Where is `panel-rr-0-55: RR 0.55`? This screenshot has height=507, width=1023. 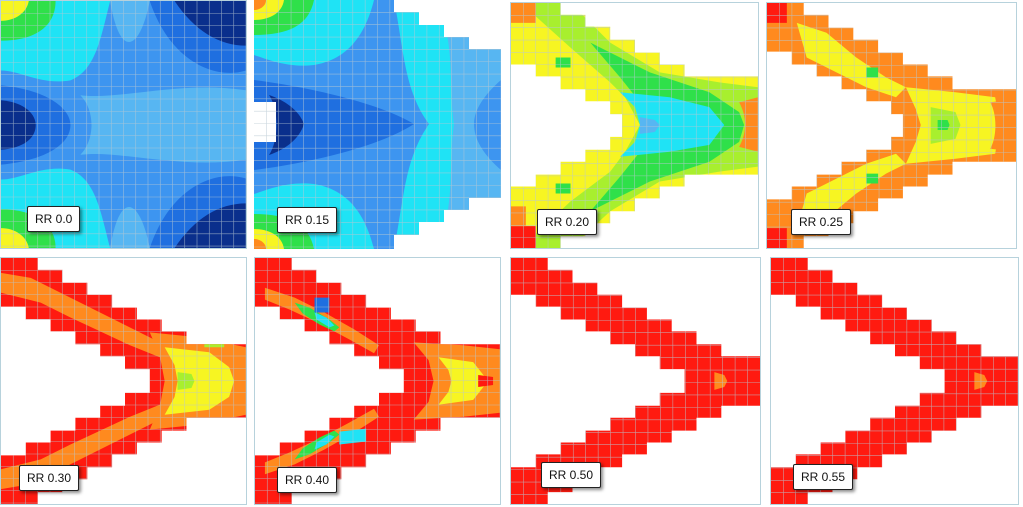
panel-rr-0-55: RR 0.55 is located at coordinates (894, 381).